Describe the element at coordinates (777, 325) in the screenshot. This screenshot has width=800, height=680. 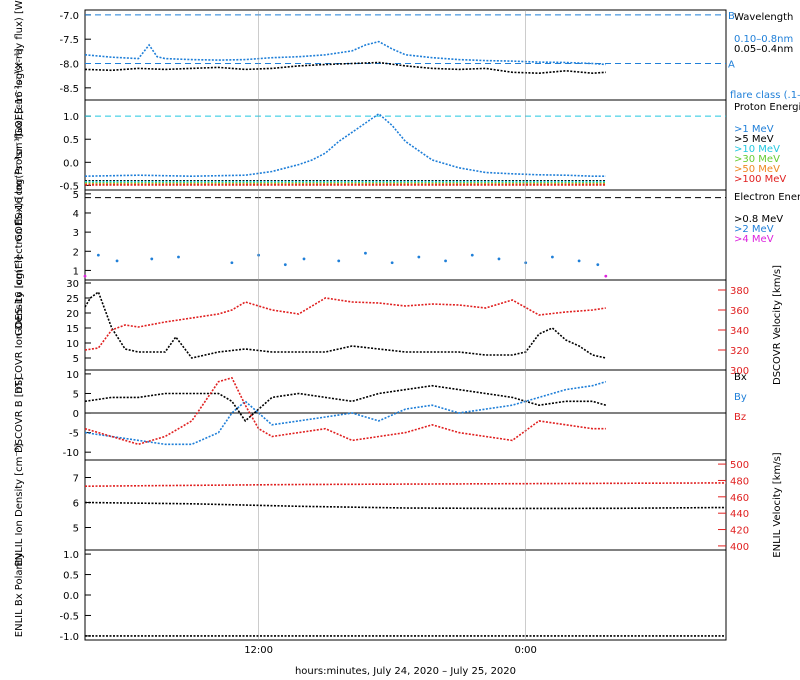
I see `right-axis-label: DSCOVR Velocity [km/s]` at that location.